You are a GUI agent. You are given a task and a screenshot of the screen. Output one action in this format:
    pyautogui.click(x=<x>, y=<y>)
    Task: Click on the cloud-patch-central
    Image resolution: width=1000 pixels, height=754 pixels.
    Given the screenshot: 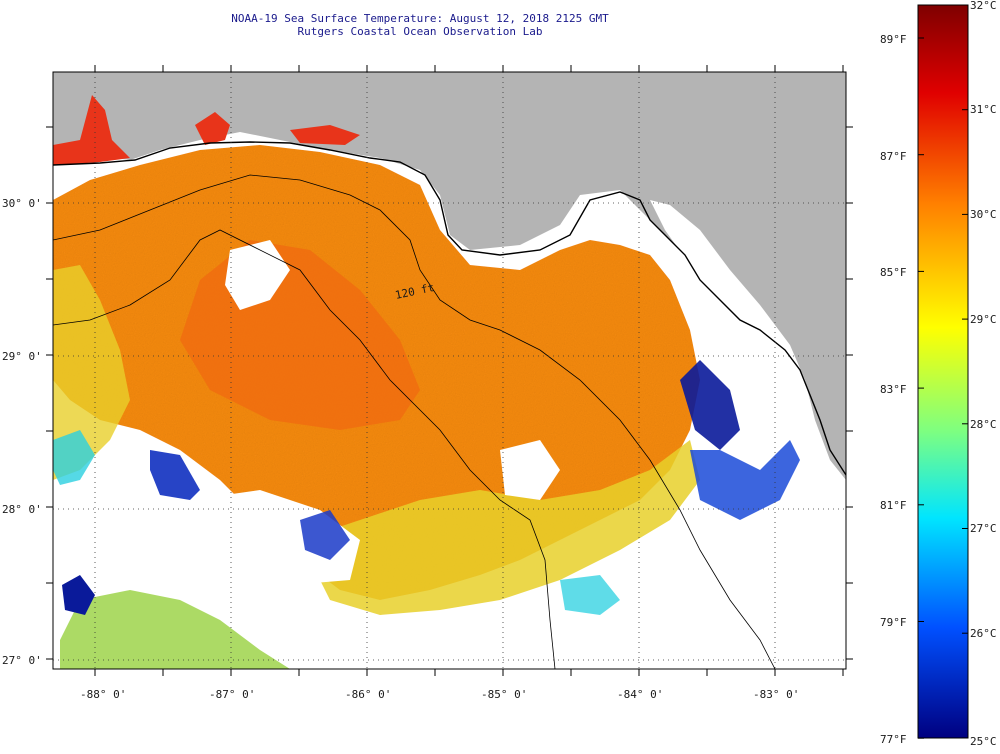 What is the action you would take?
    pyautogui.click(x=257, y=275)
    